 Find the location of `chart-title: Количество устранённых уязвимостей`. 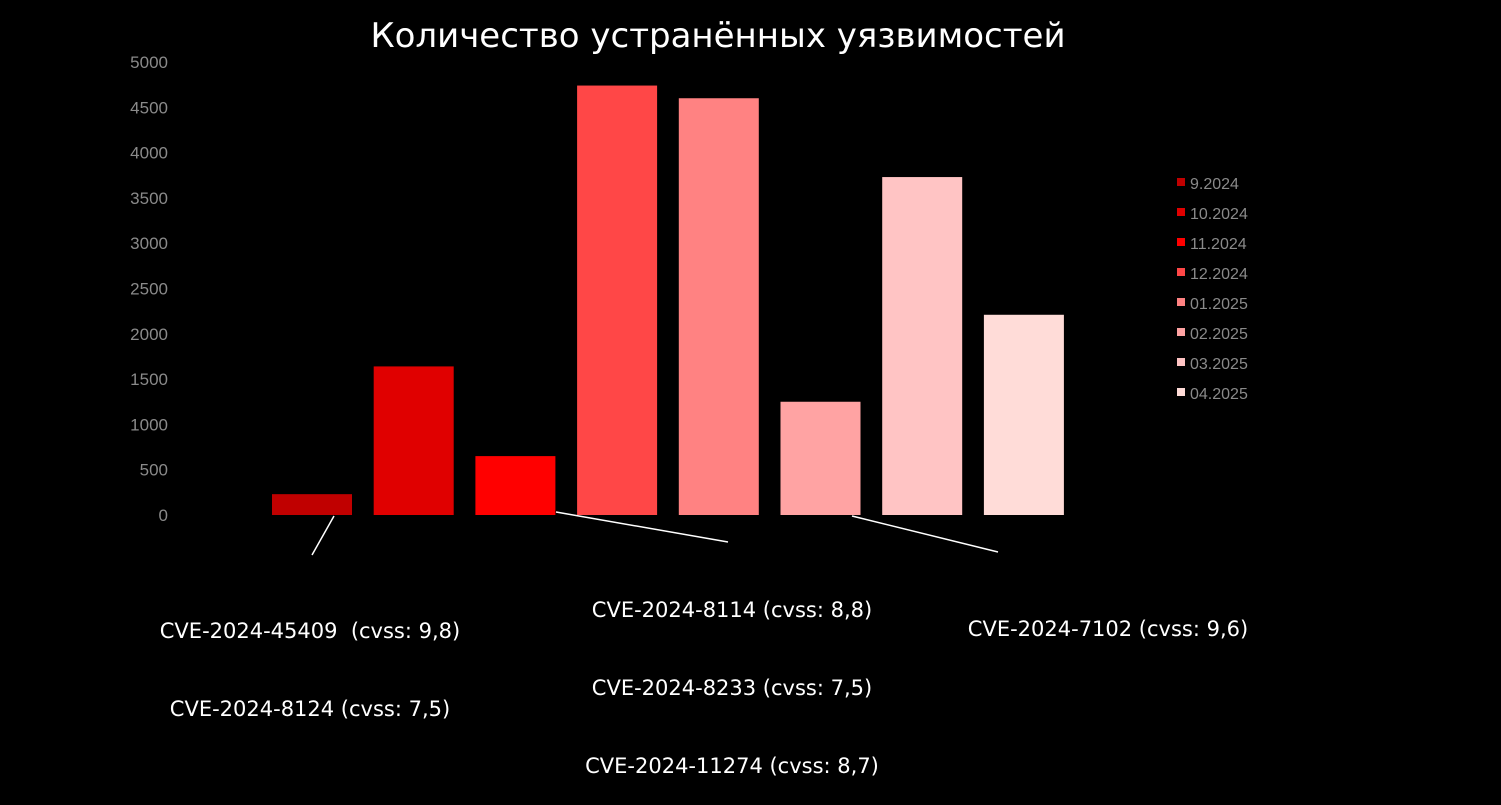

chart-title: Количество устранённых уязвимостей is located at coordinates (717, 36).